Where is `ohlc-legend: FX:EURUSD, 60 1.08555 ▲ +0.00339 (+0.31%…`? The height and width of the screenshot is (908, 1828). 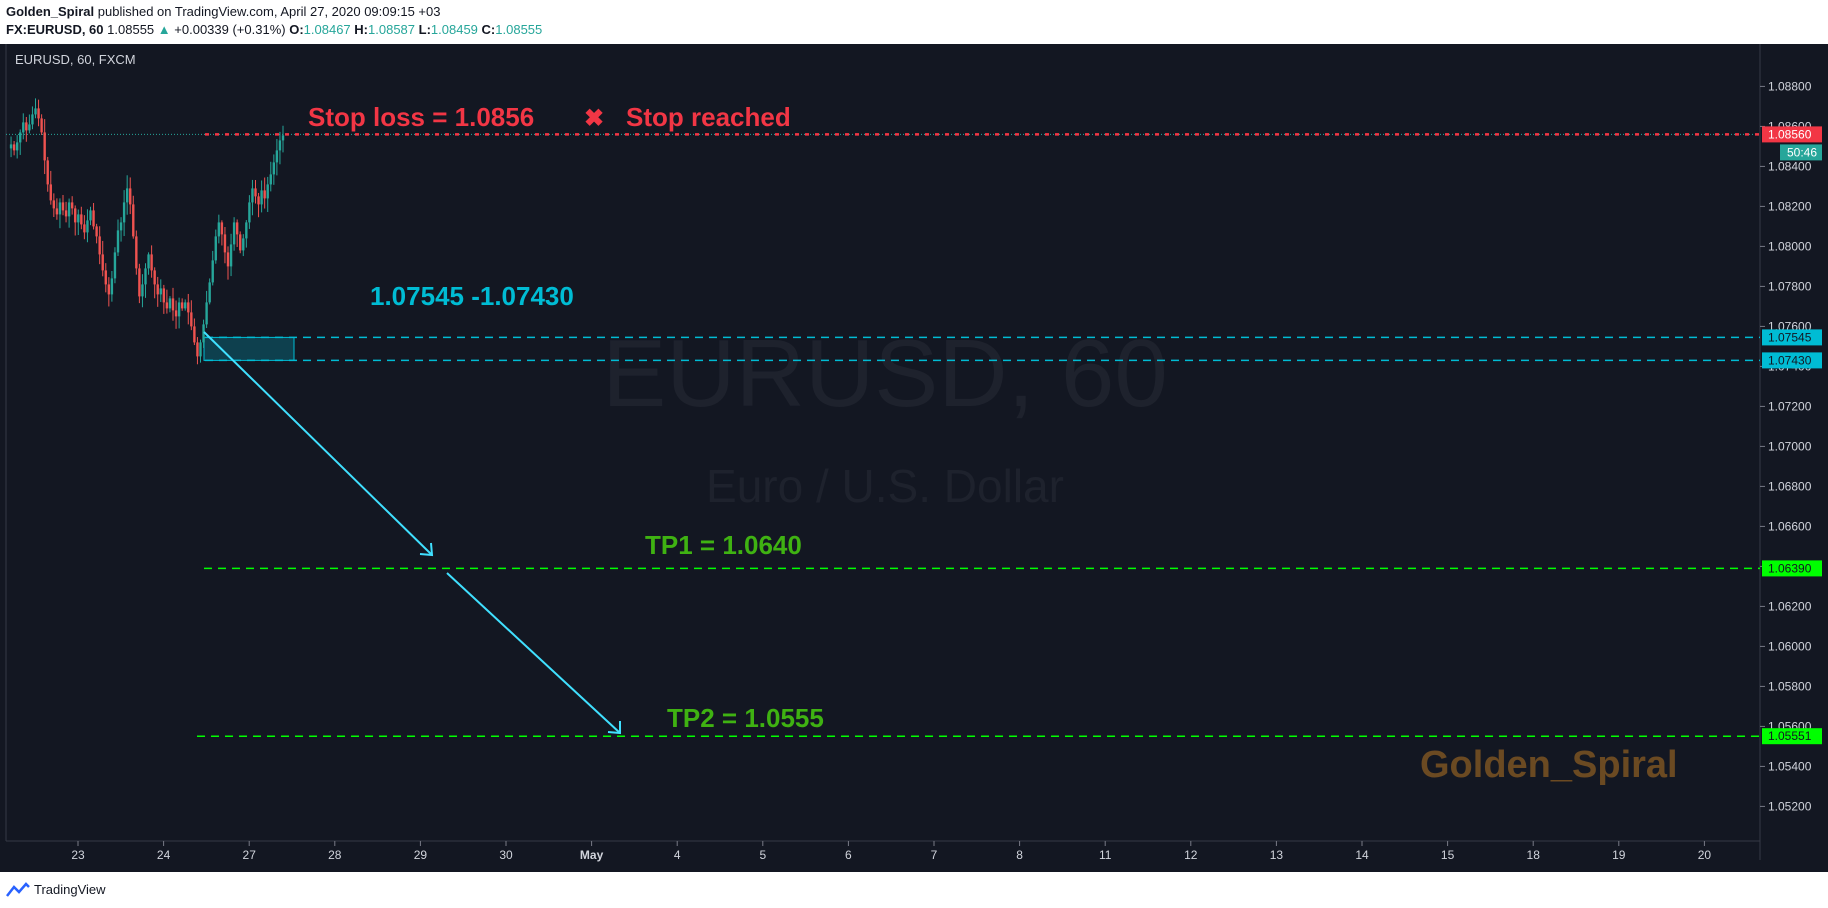
ohlc-legend: FX:EURUSD, 60 1.08555 ▲ +0.00339 (+0.31%… is located at coordinates (274, 29).